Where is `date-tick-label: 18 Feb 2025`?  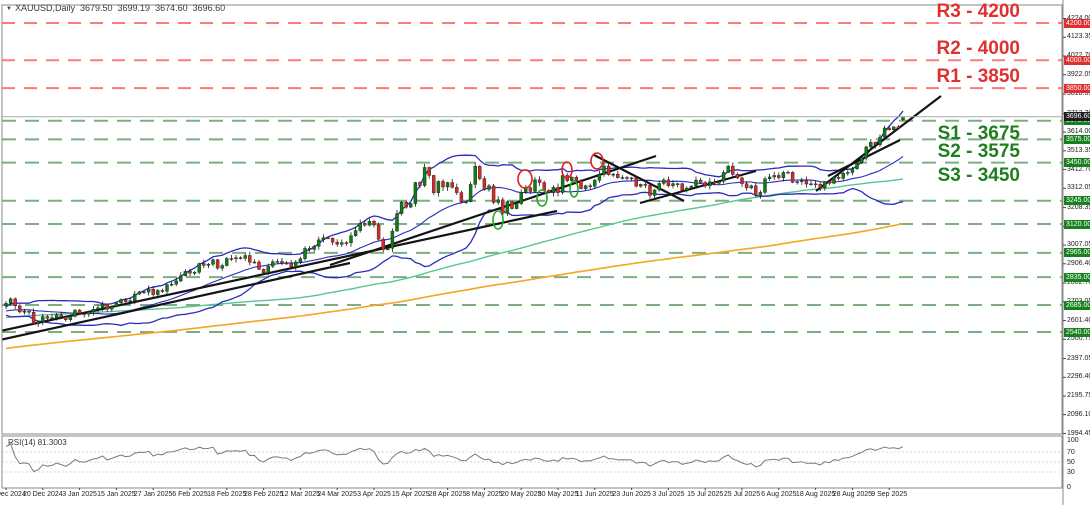
date-tick-label: 18 Feb 2025 is located at coordinates (227, 494).